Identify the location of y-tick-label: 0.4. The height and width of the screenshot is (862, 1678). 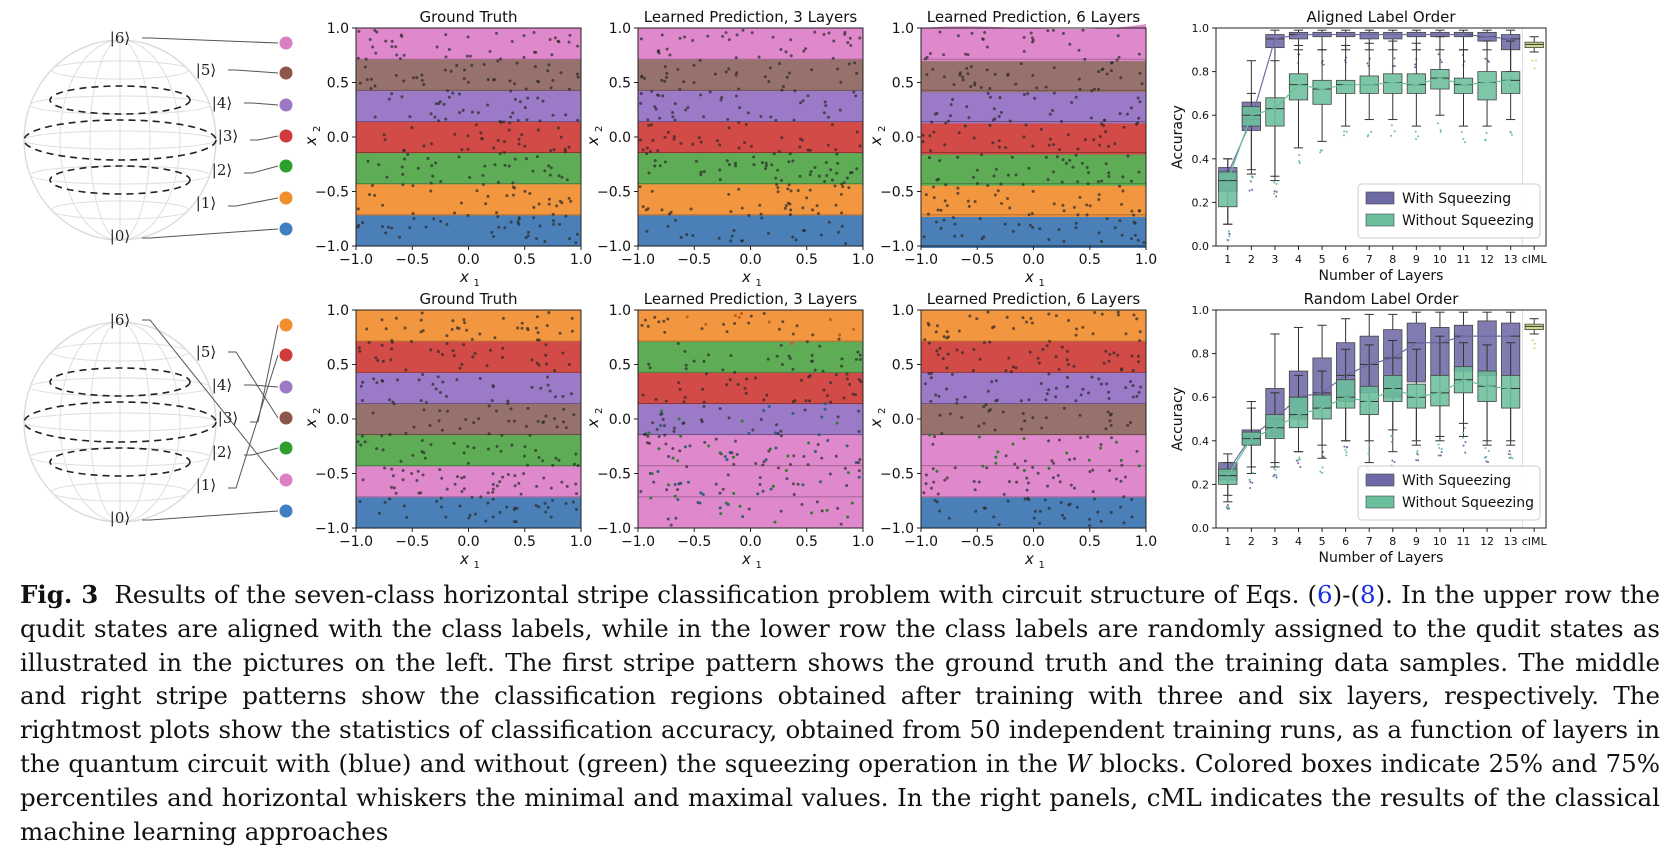
(1201, 159).